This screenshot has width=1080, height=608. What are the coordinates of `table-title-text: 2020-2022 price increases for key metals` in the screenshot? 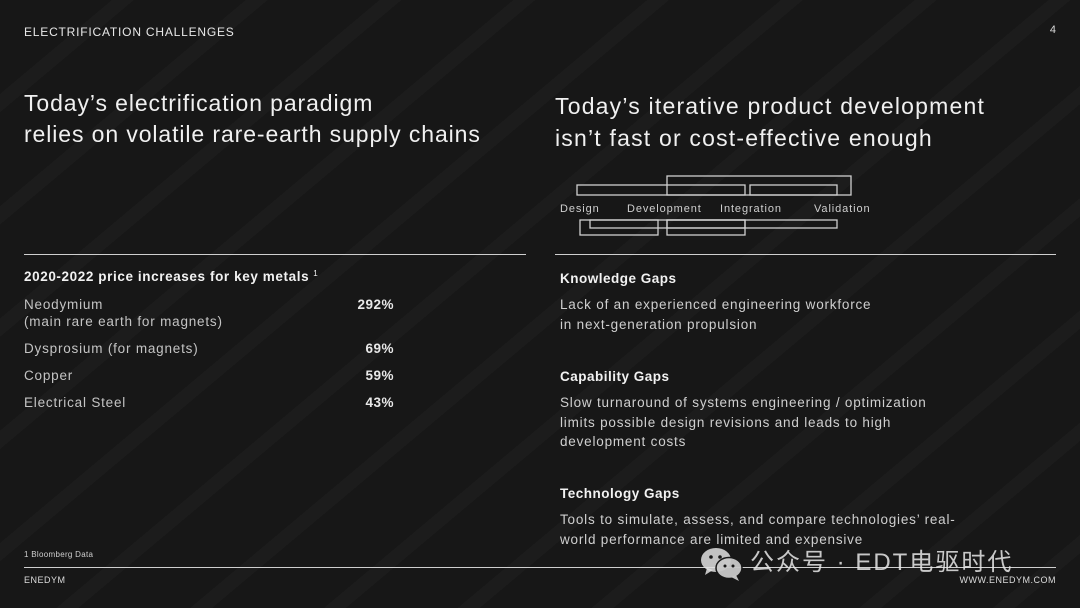 It's located at (167, 276).